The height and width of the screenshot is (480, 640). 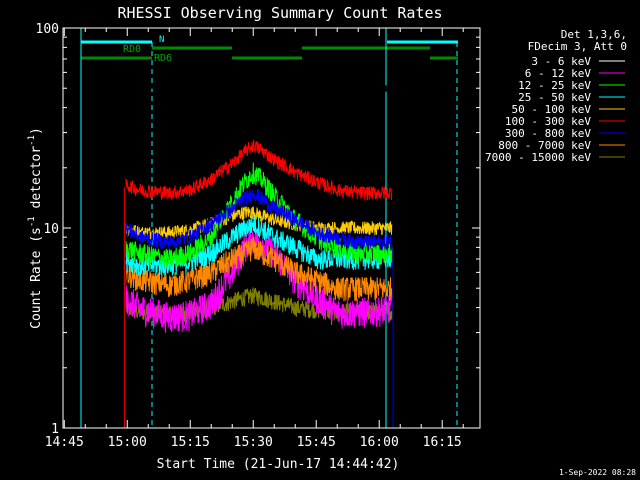 I want to click on y-tick-label: 10, so click(x=51, y=229).